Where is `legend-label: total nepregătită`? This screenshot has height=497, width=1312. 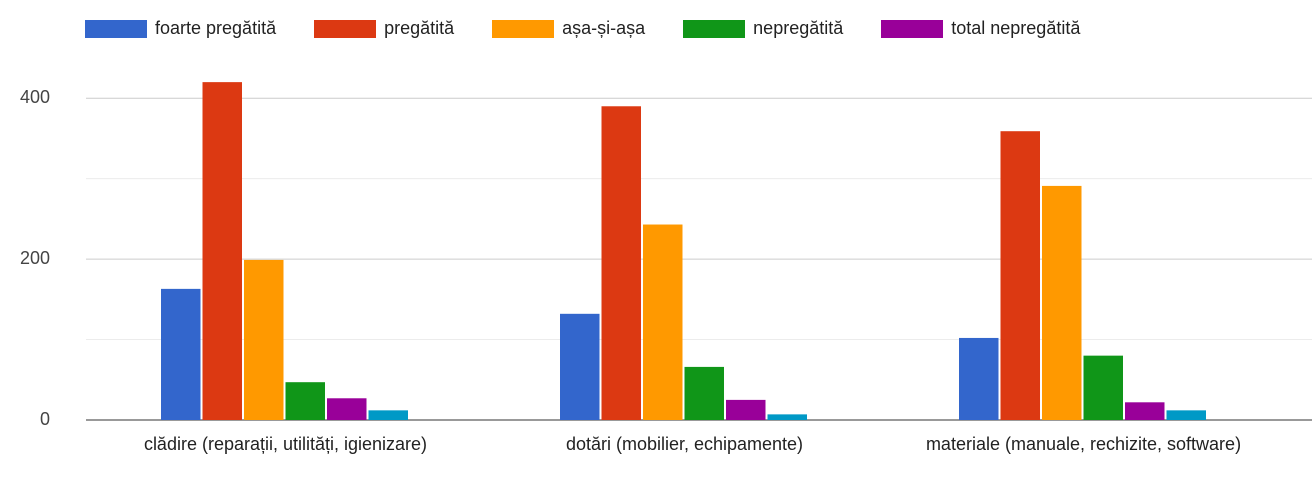
legend-label: total nepregătită is located at coordinates (1016, 28).